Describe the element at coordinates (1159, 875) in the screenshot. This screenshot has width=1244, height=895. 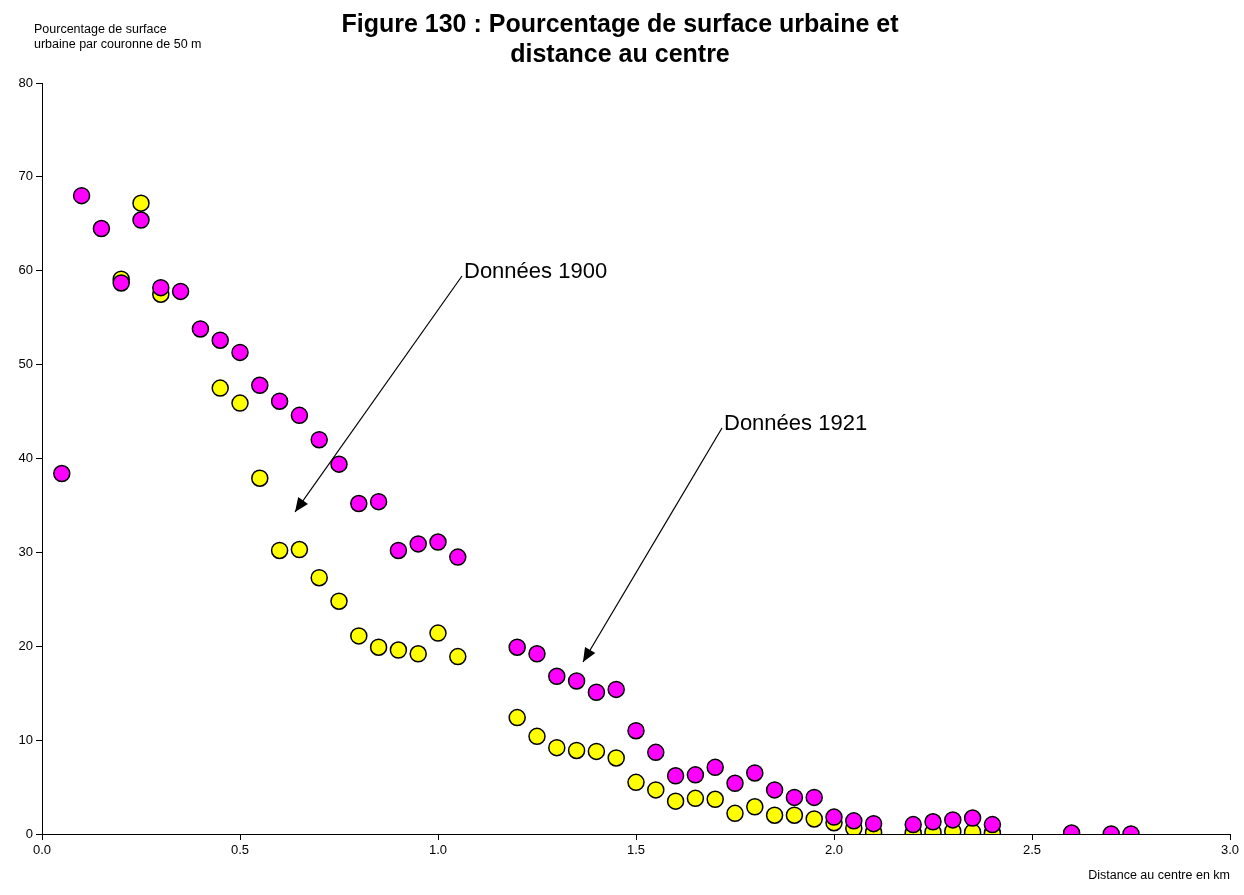
I see `x-axis-title: Distance au centre en km` at that location.